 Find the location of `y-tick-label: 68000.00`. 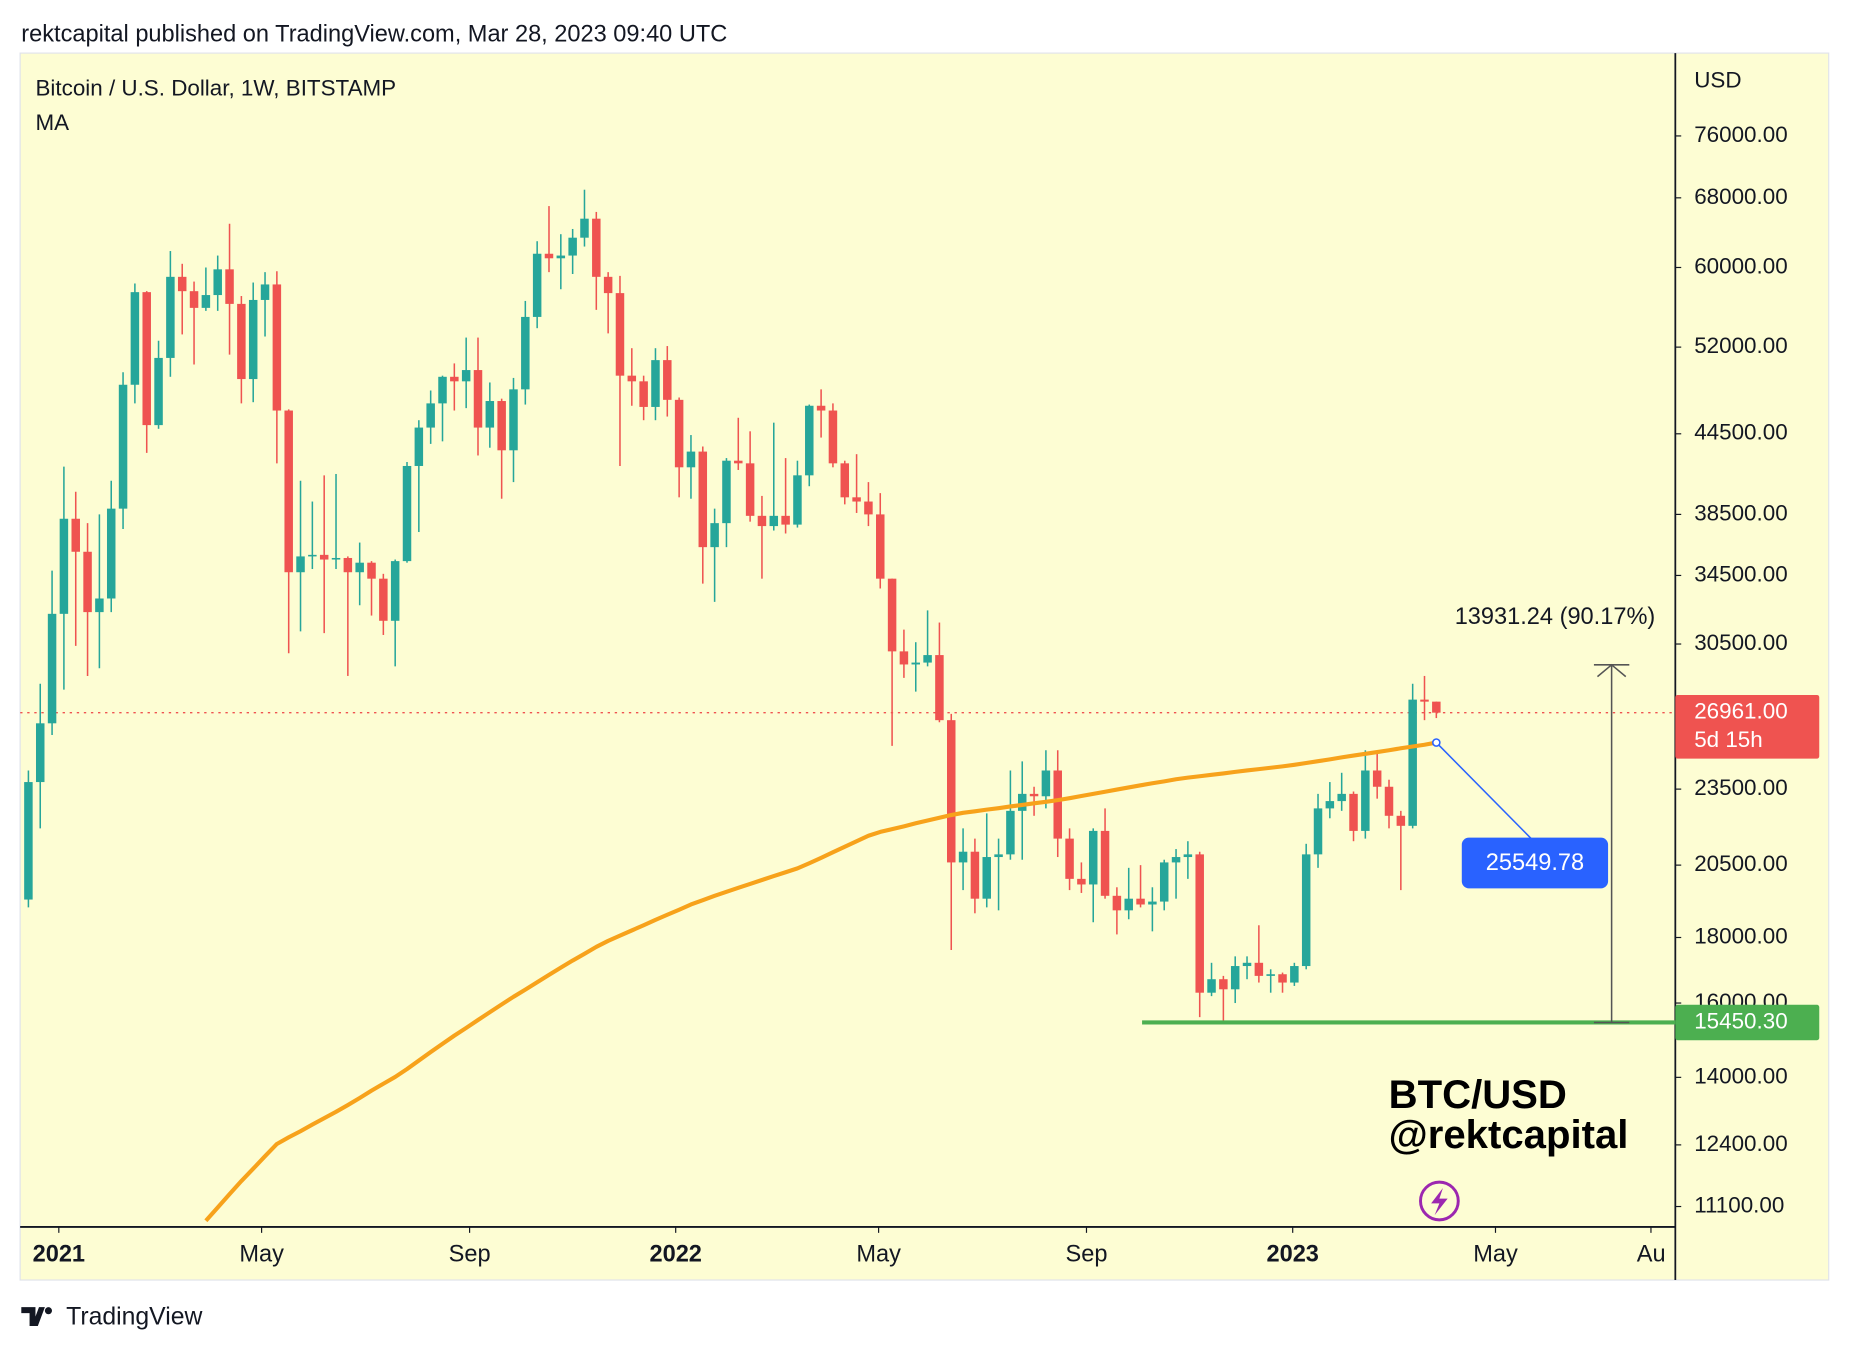

y-tick-label: 68000.00 is located at coordinates (1740, 196).